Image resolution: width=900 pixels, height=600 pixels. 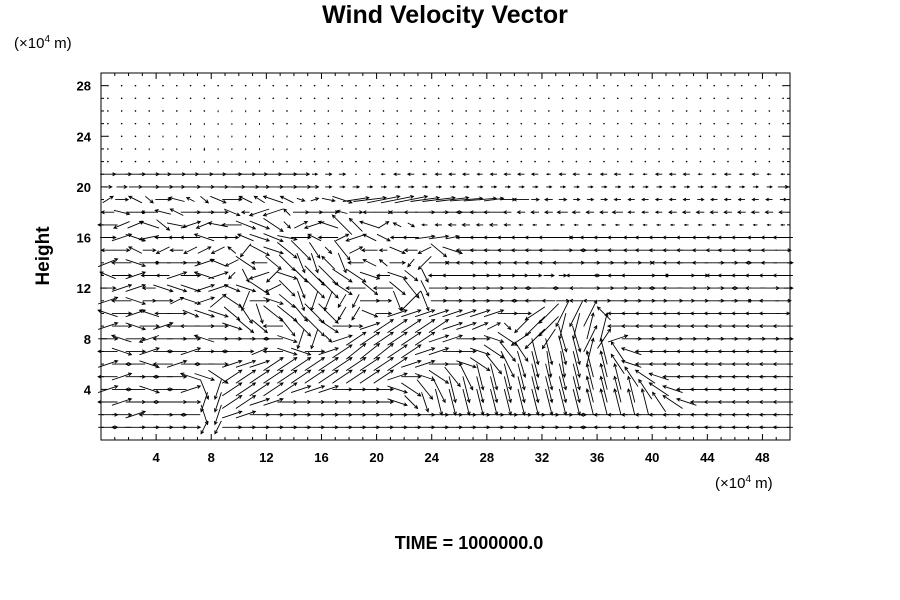 I want to click on x-tick-label: 44, so click(x=707, y=457).